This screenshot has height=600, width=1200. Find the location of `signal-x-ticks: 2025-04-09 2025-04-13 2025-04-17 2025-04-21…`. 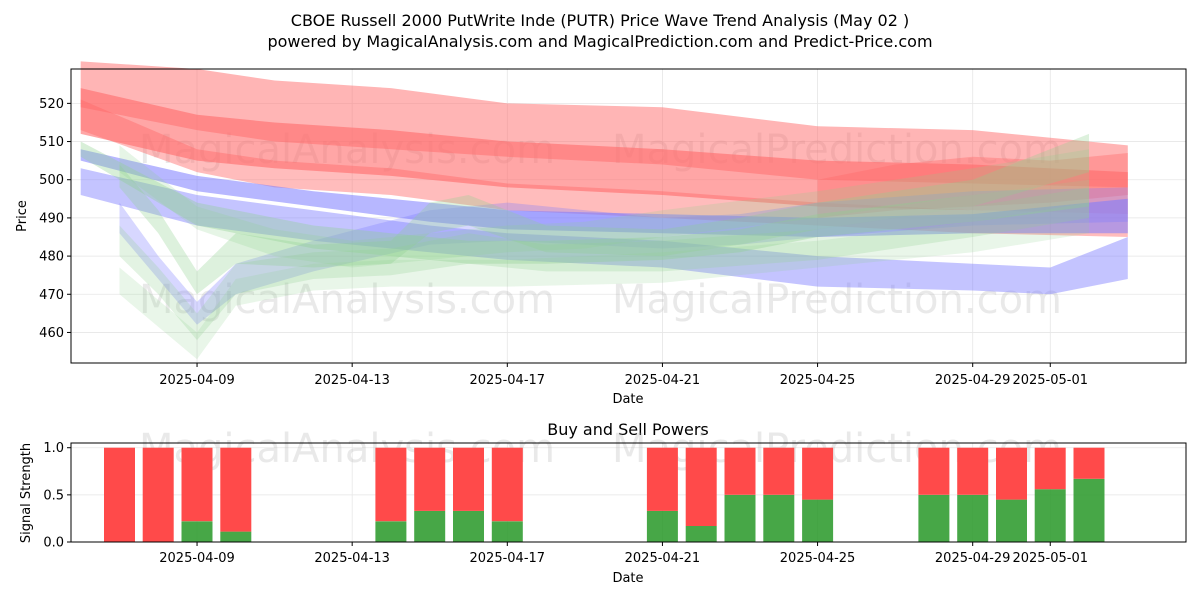

signal-x-ticks: 2025-04-09 2025-04-13 2025-04-17 2025-04-21… is located at coordinates (623, 554).